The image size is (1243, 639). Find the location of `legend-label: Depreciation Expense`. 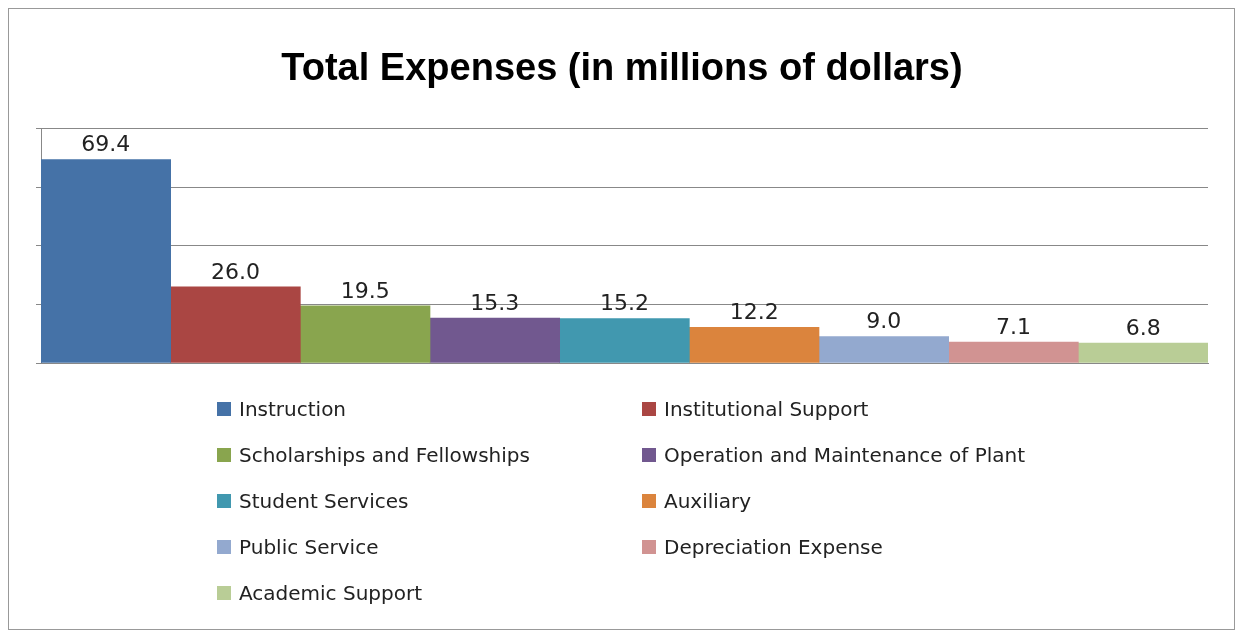

legend-label: Depreciation Expense is located at coordinates (773, 547).